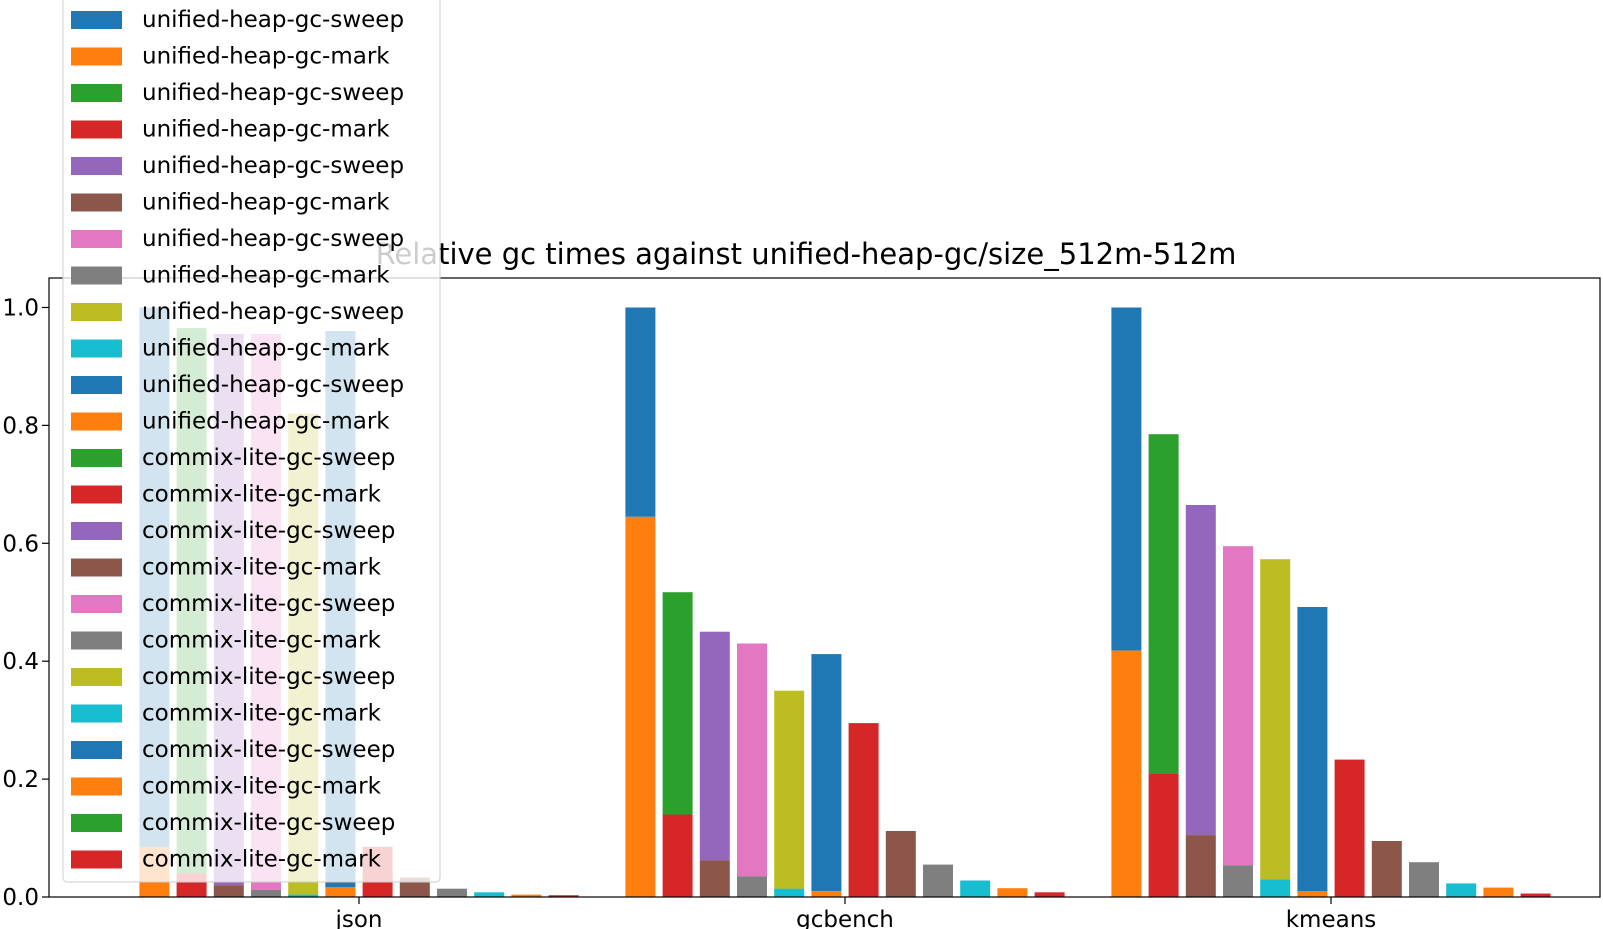 The image size is (1603, 929). What do you see at coordinates (1331, 918) in the screenshot?
I see `x-tick-label-kmeans: kmeans` at bounding box center [1331, 918].